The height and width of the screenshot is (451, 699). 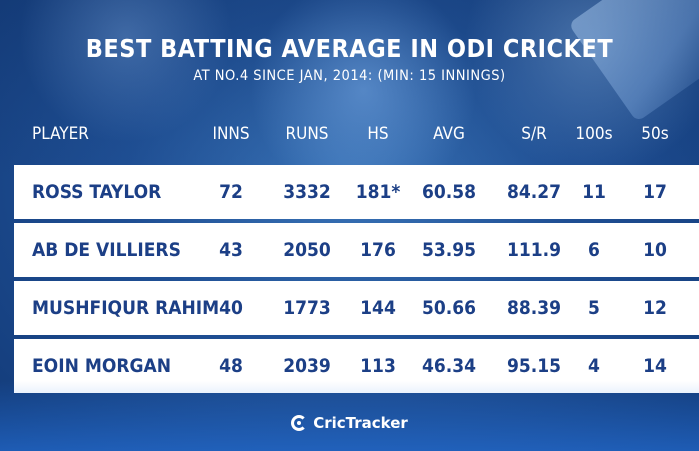 What do you see at coordinates (449, 134) in the screenshot?
I see `column-header-avg: AVG` at bounding box center [449, 134].